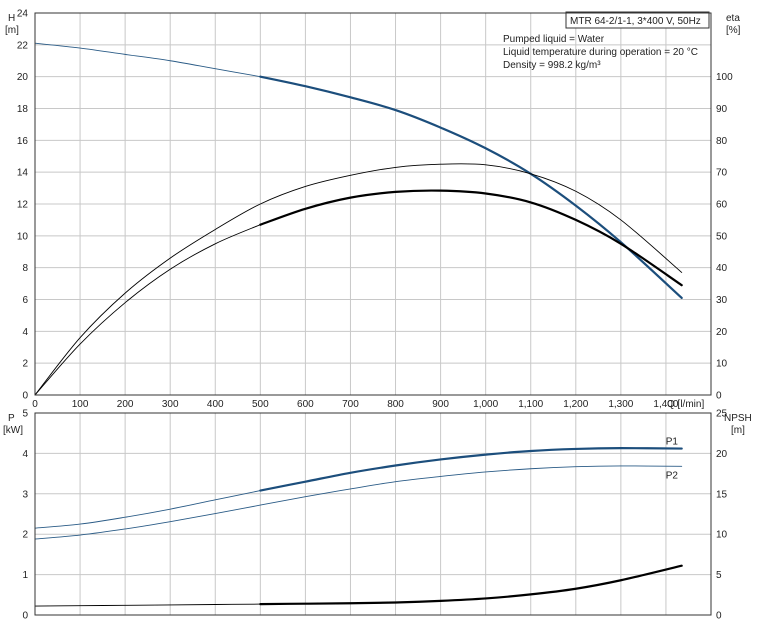  What do you see at coordinates (13, 430) in the screenshot?
I see `bottom-left-axis-label-line2: [kW]` at bounding box center [13, 430].